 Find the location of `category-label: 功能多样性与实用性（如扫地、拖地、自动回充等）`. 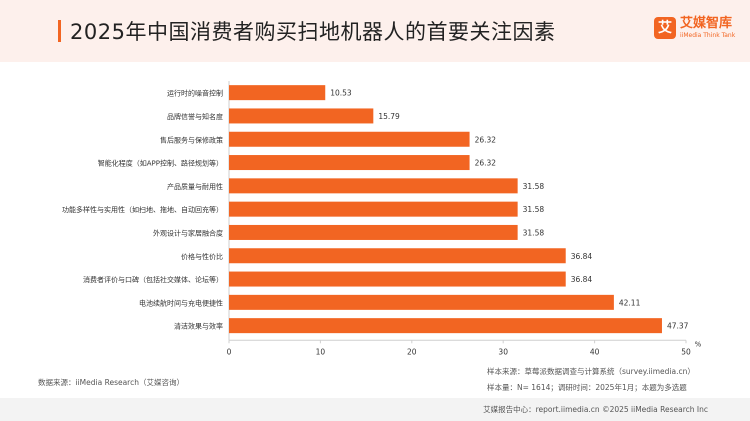

category-label: 功能多样性与实用性（如扫地、拖地、自动回充等） is located at coordinates (142, 209).